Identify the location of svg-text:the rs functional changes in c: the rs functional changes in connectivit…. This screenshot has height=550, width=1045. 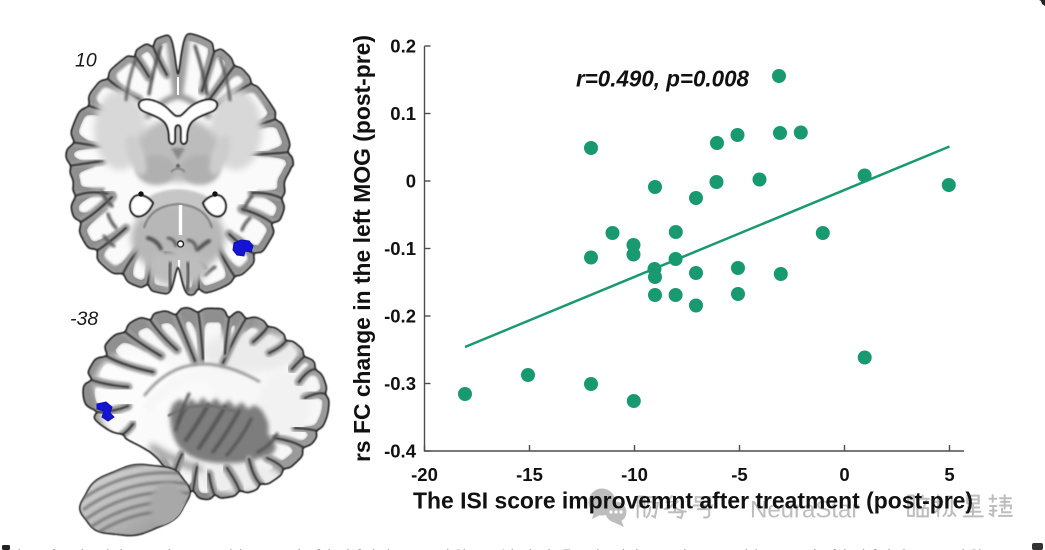
(497, 548).